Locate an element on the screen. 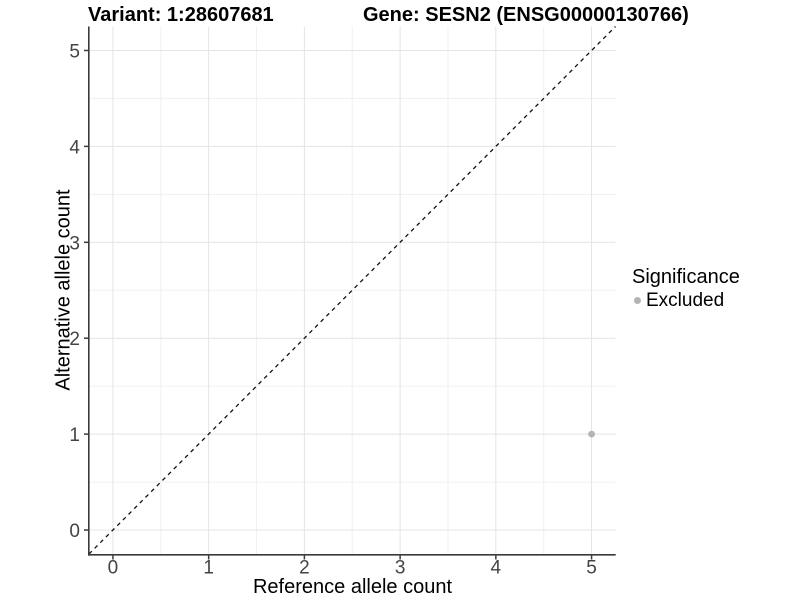  legend-entry-label: Excluded is located at coordinates (685, 300).